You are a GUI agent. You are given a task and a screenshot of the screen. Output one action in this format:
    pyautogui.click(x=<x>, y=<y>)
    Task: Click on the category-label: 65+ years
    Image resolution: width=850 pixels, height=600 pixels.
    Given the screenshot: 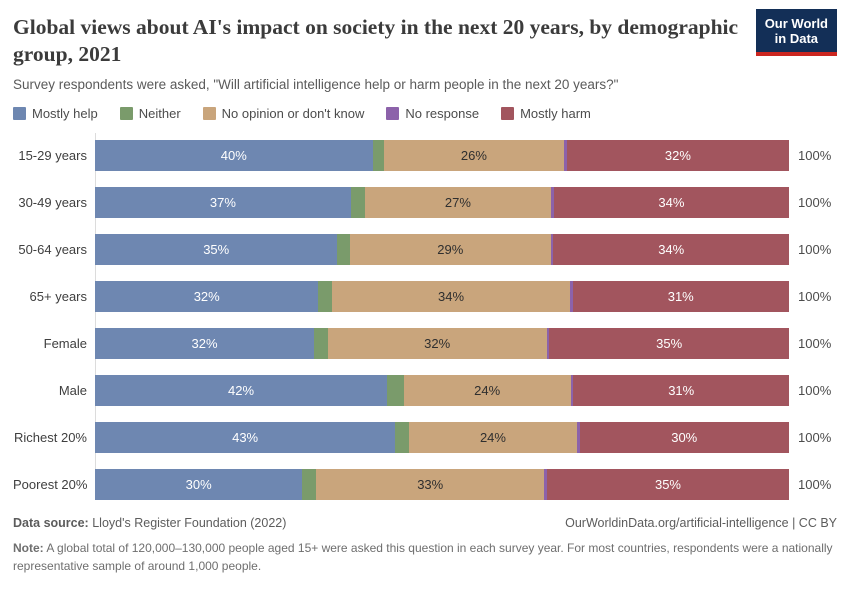 What is the action you would take?
    pyautogui.click(x=58, y=297)
    